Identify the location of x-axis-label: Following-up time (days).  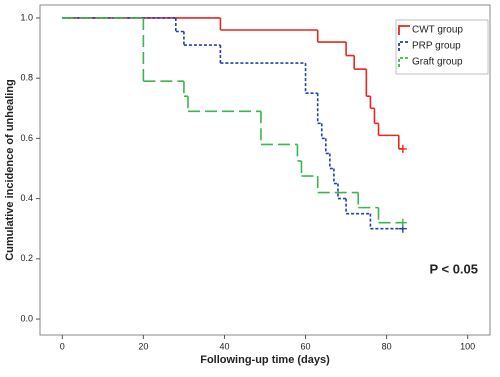
(265, 360).